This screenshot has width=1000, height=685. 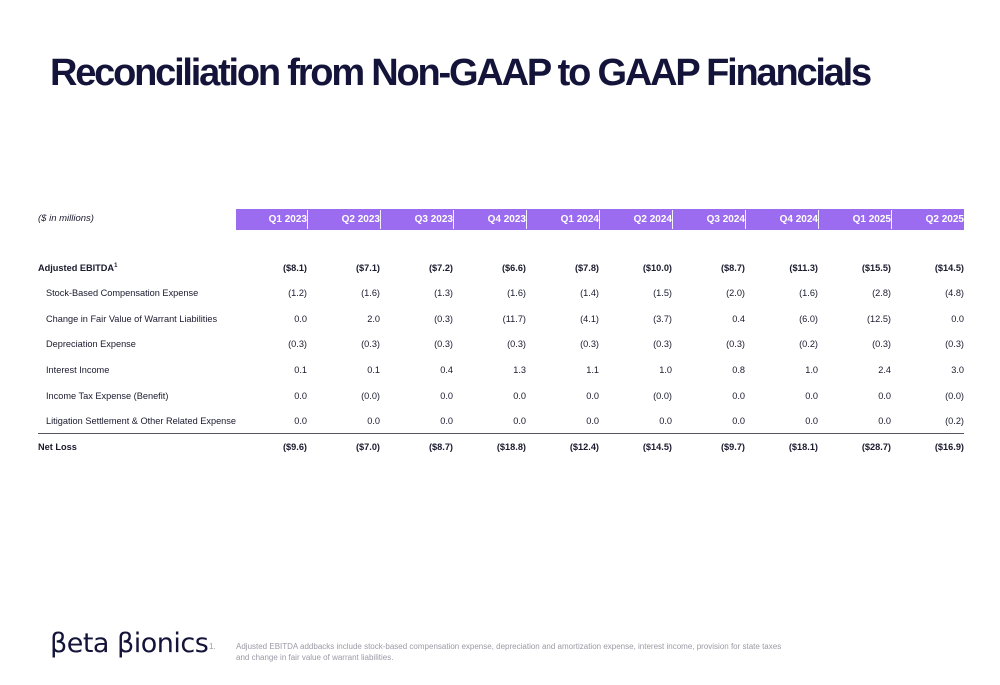 I want to click on table-cell: (1.2), so click(x=297, y=293).